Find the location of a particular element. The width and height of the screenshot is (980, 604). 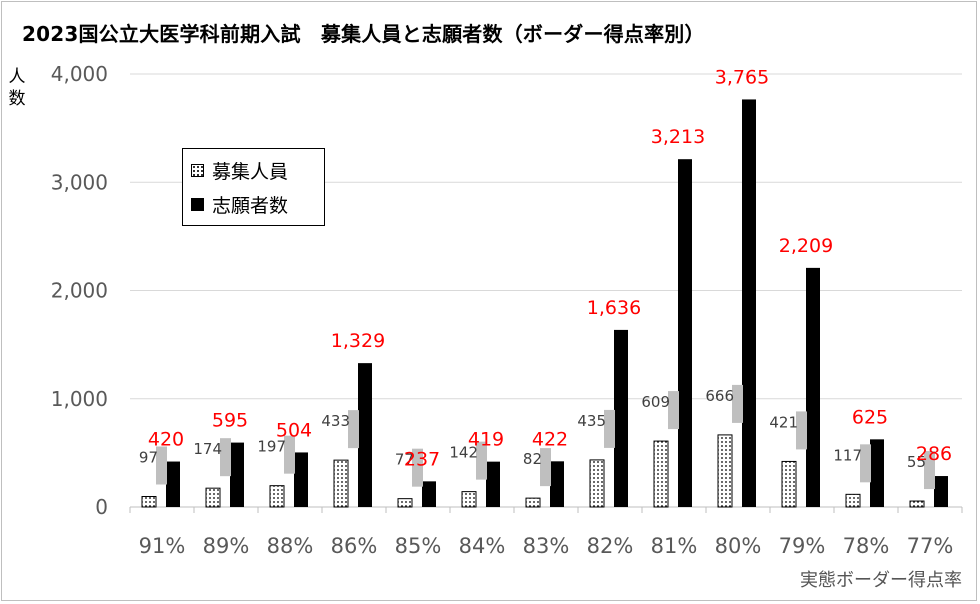

legend-item-recruitment: 募集人員 is located at coordinates (253, 170).